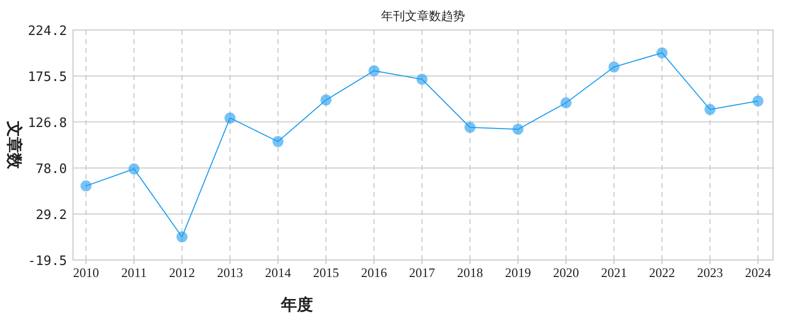  Describe the element at coordinates (14, 145) in the screenshot. I see `y-axis-title: 文章数` at that location.